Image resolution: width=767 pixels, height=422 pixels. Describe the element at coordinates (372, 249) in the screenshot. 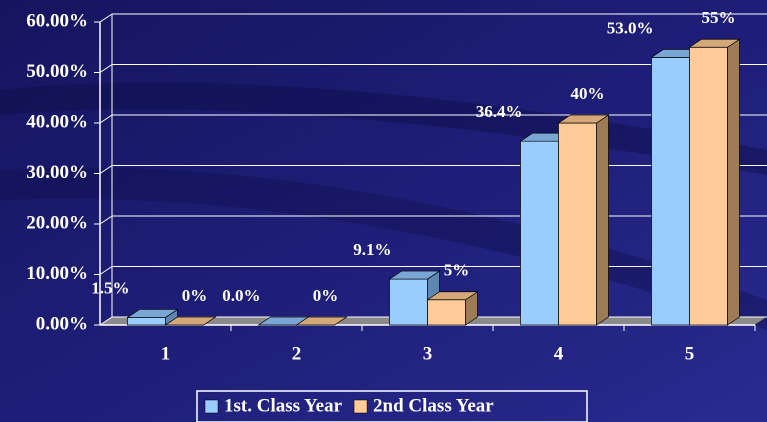

I see `value-label: 9.1%` at that location.